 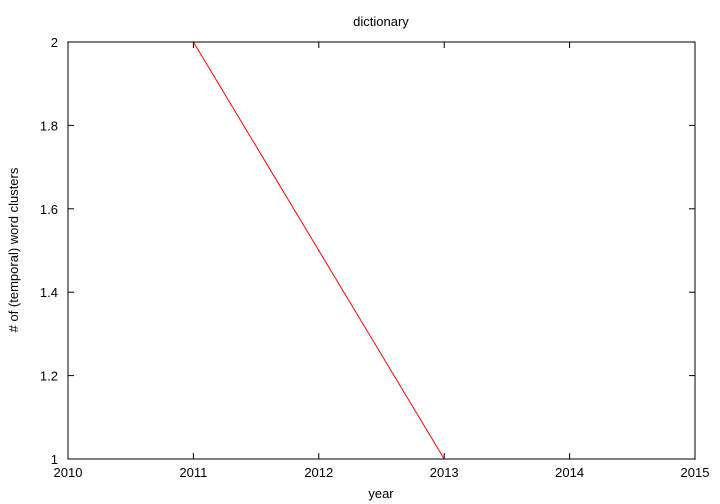 What do you see at coordinates (49, 376) in the screenshot?
I see `y-tick-label: 1.2` at bounding box center [49, 376].